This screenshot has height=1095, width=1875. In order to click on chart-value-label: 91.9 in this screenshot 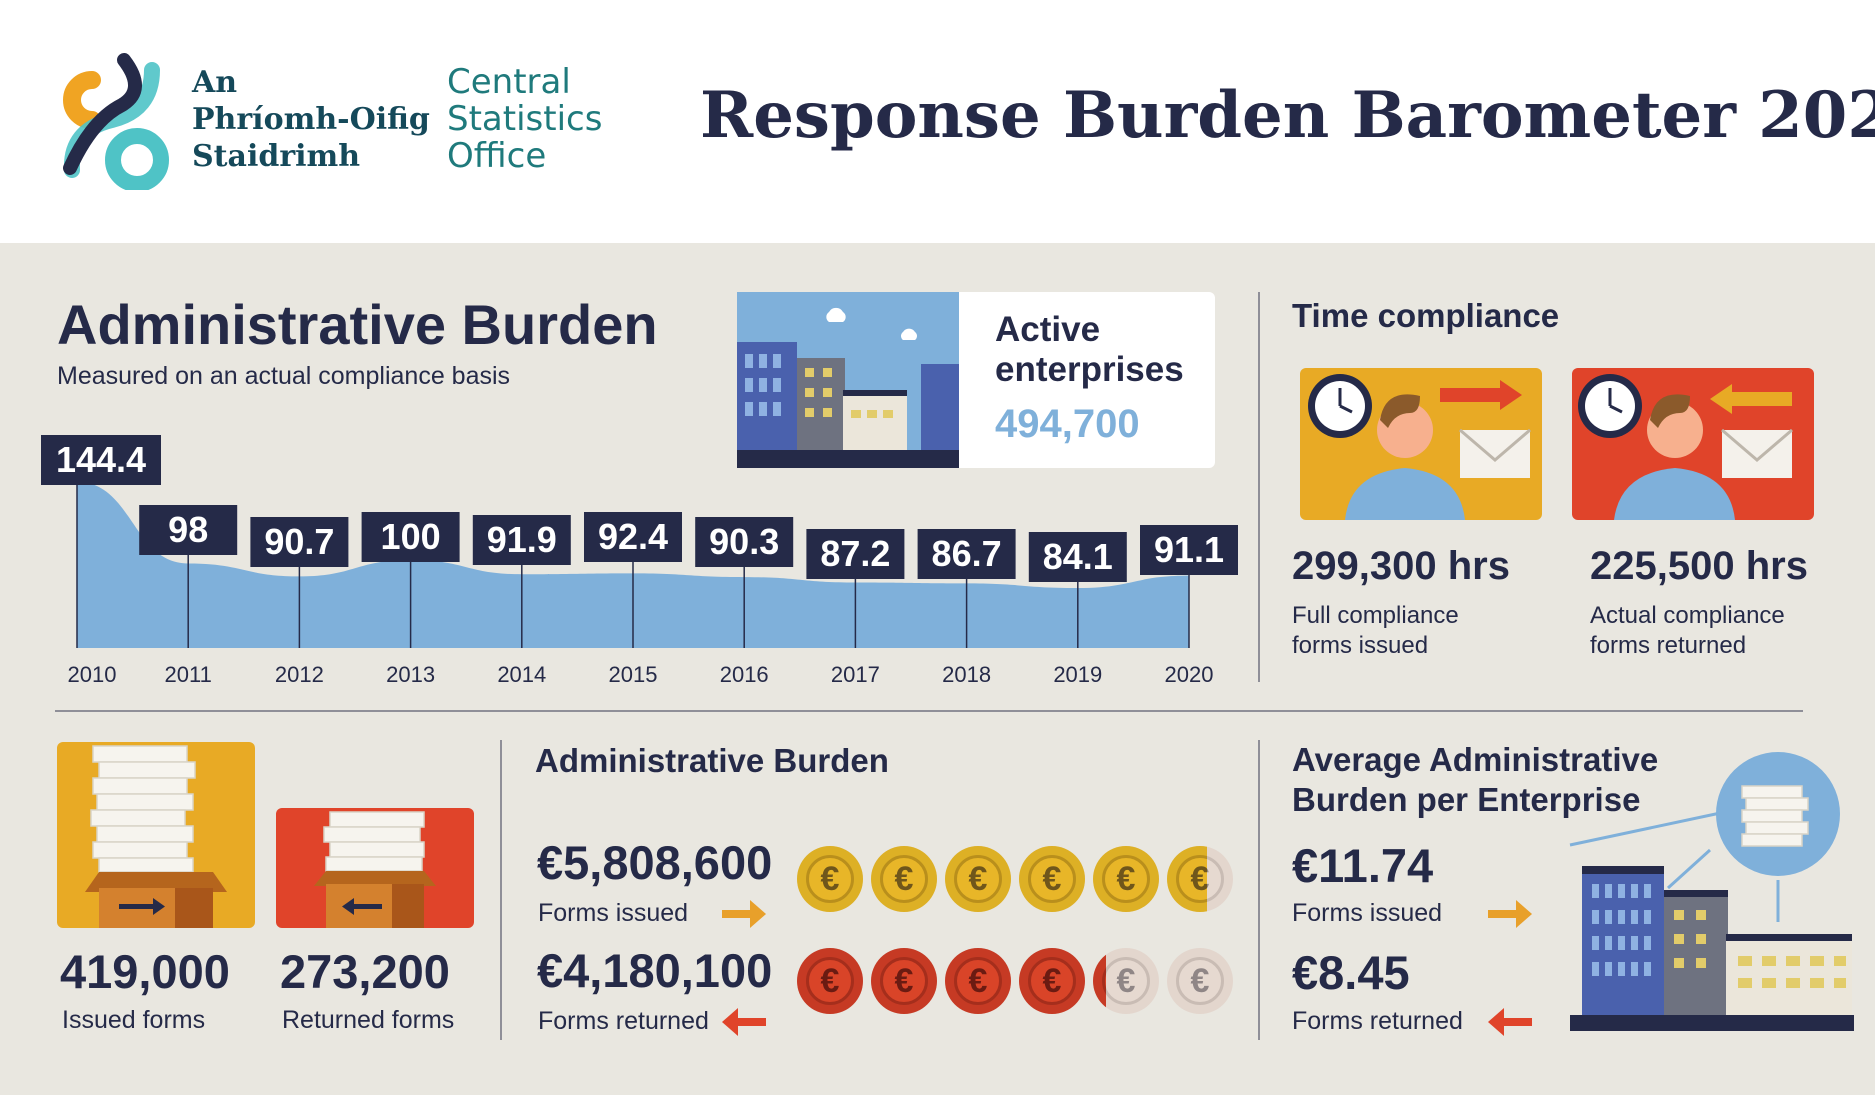, I will do `click(522, 539)`.